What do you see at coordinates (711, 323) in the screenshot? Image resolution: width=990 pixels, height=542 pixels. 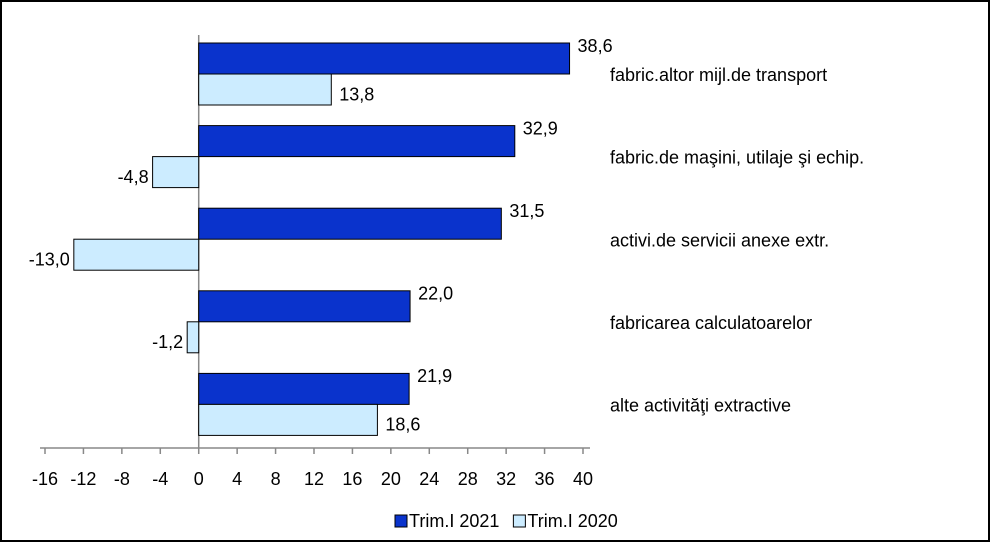 I see `category-label: fabricarea calculatoarelor` at bounding box center [711, 323].